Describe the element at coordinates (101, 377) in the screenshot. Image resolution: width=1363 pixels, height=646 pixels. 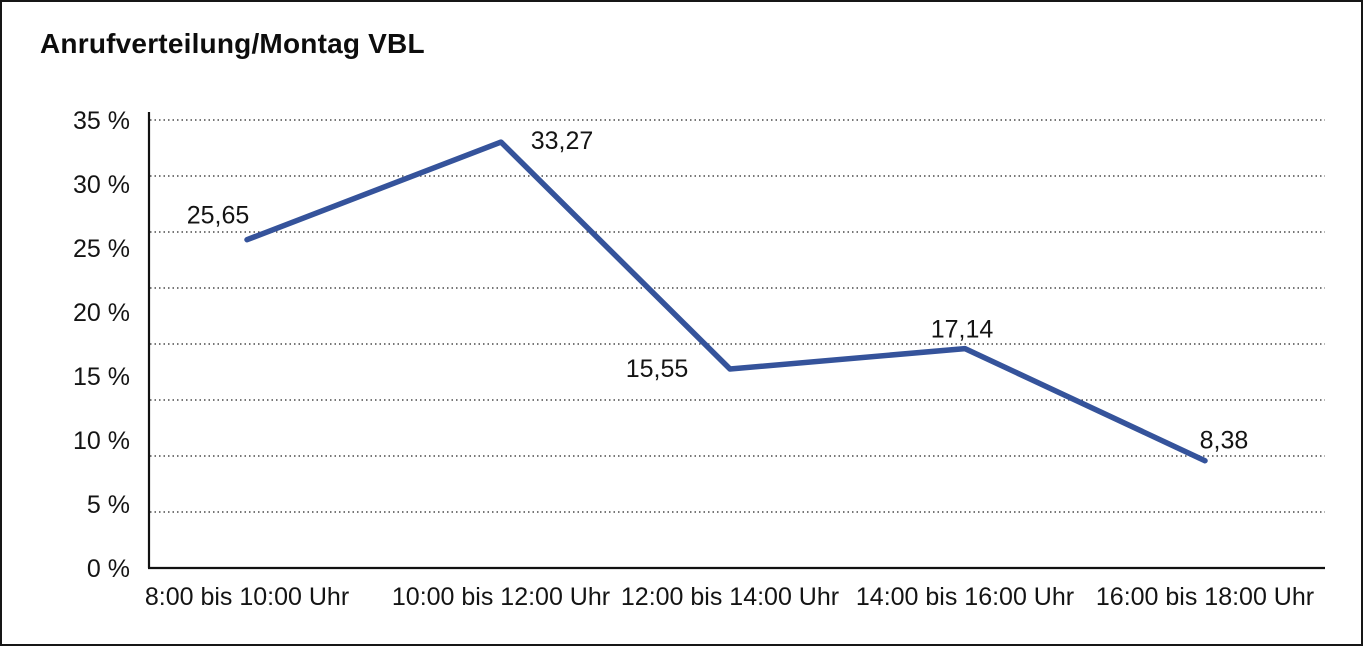
I see `y-axis-tick-label: 15 %` at that location.